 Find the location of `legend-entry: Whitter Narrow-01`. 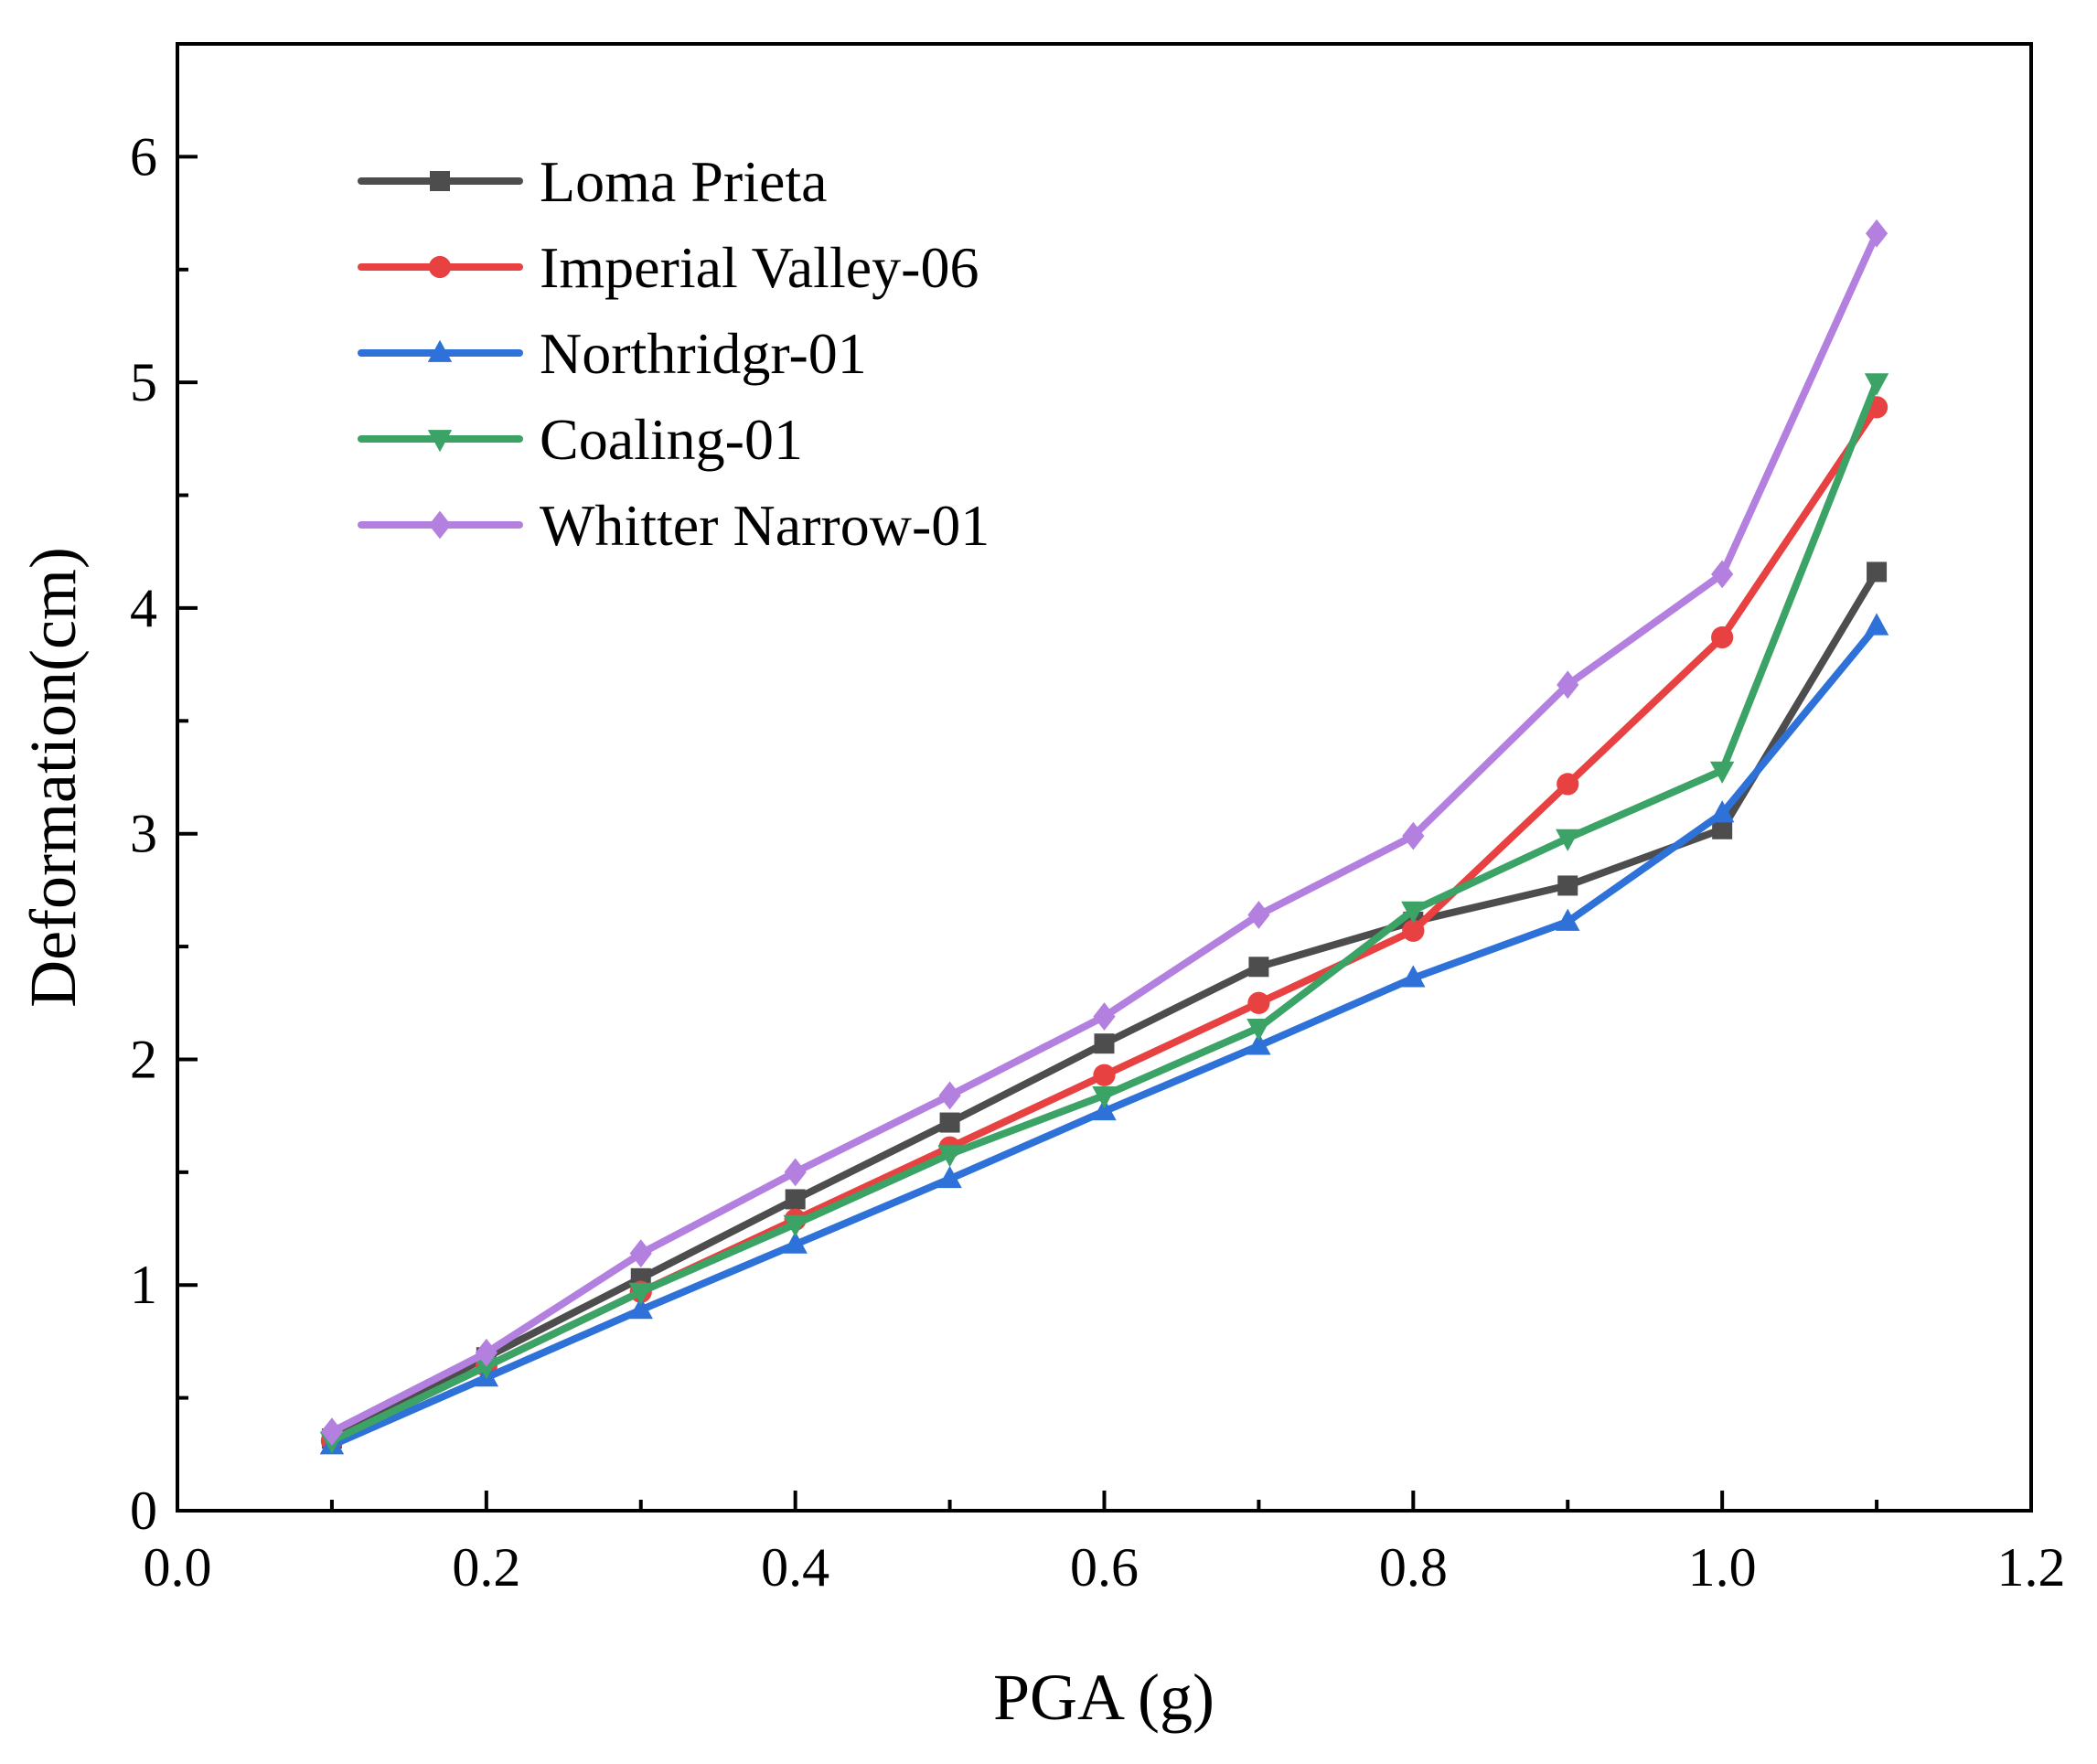

legend-entry: Whitter Narrow-01 is located at coordinates (674, 525).